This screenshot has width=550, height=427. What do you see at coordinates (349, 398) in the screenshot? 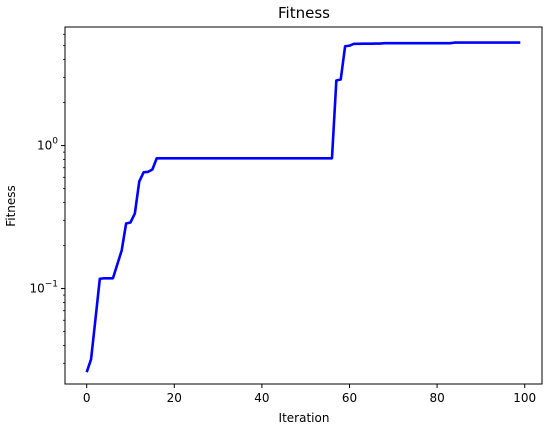
I see `x-tick-label: 60` at bounding box center [349, 398].